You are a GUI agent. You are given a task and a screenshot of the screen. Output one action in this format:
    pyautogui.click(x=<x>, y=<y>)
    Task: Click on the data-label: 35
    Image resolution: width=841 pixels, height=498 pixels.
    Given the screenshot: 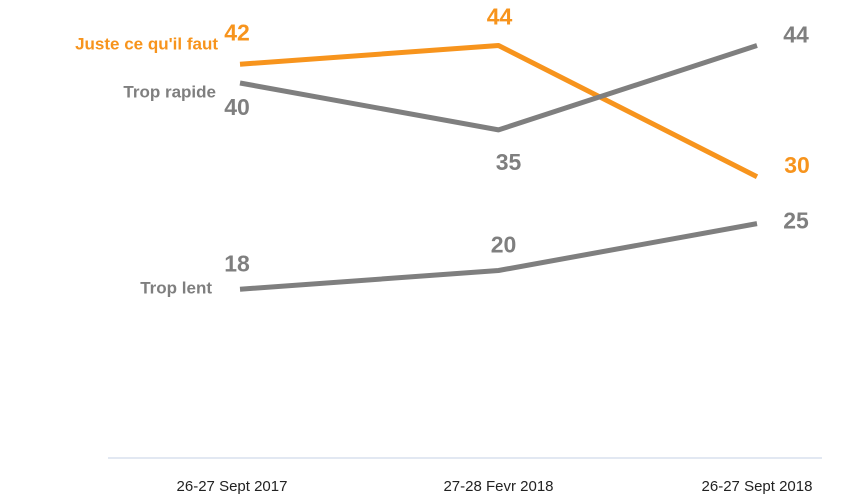 What is the action you would take?
    pyautogui.click(x=509, y=162)
    